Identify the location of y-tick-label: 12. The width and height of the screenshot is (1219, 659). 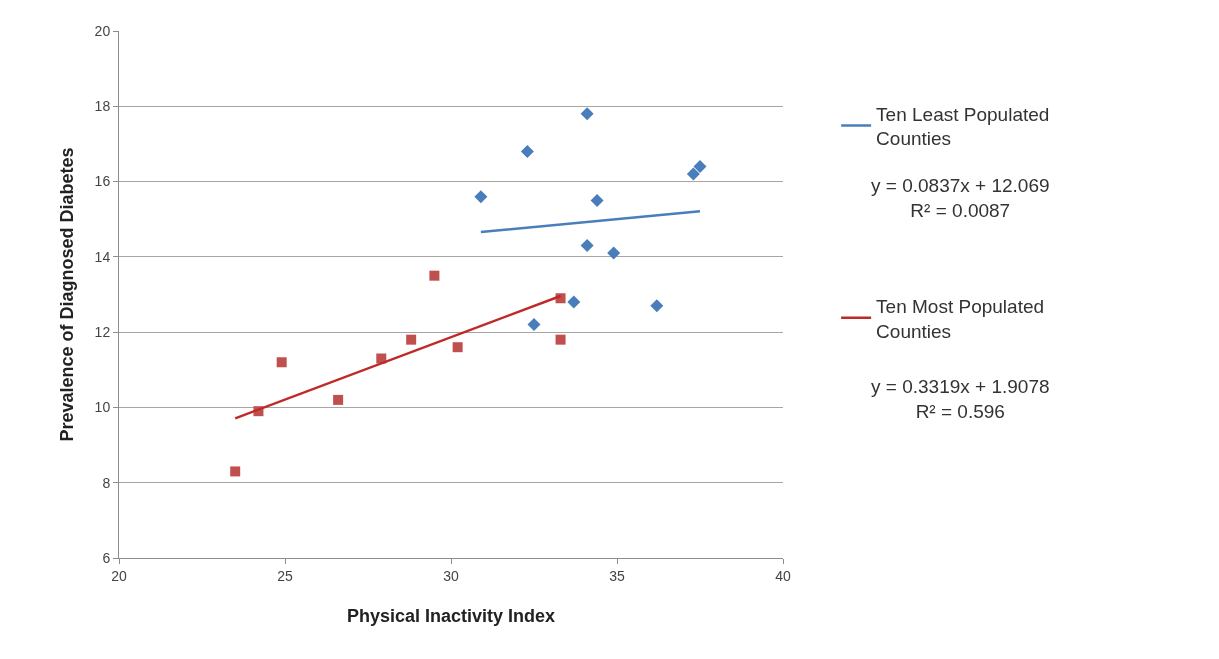
(102, 332).